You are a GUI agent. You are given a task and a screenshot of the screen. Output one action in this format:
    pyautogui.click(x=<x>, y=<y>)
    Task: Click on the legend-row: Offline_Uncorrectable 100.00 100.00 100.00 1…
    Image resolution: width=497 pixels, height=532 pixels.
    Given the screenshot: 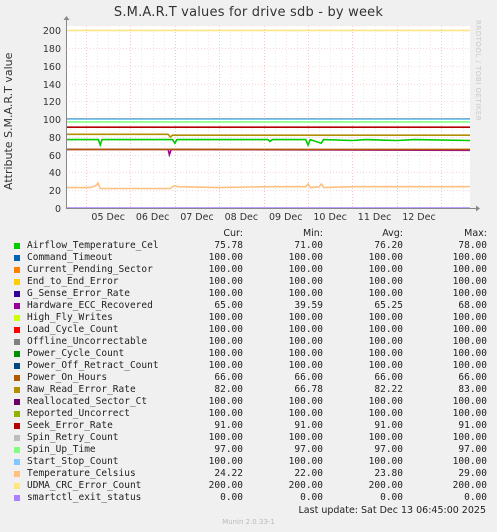 What is the action you would take?
    pyautogui.click(x=251, y=342)
    